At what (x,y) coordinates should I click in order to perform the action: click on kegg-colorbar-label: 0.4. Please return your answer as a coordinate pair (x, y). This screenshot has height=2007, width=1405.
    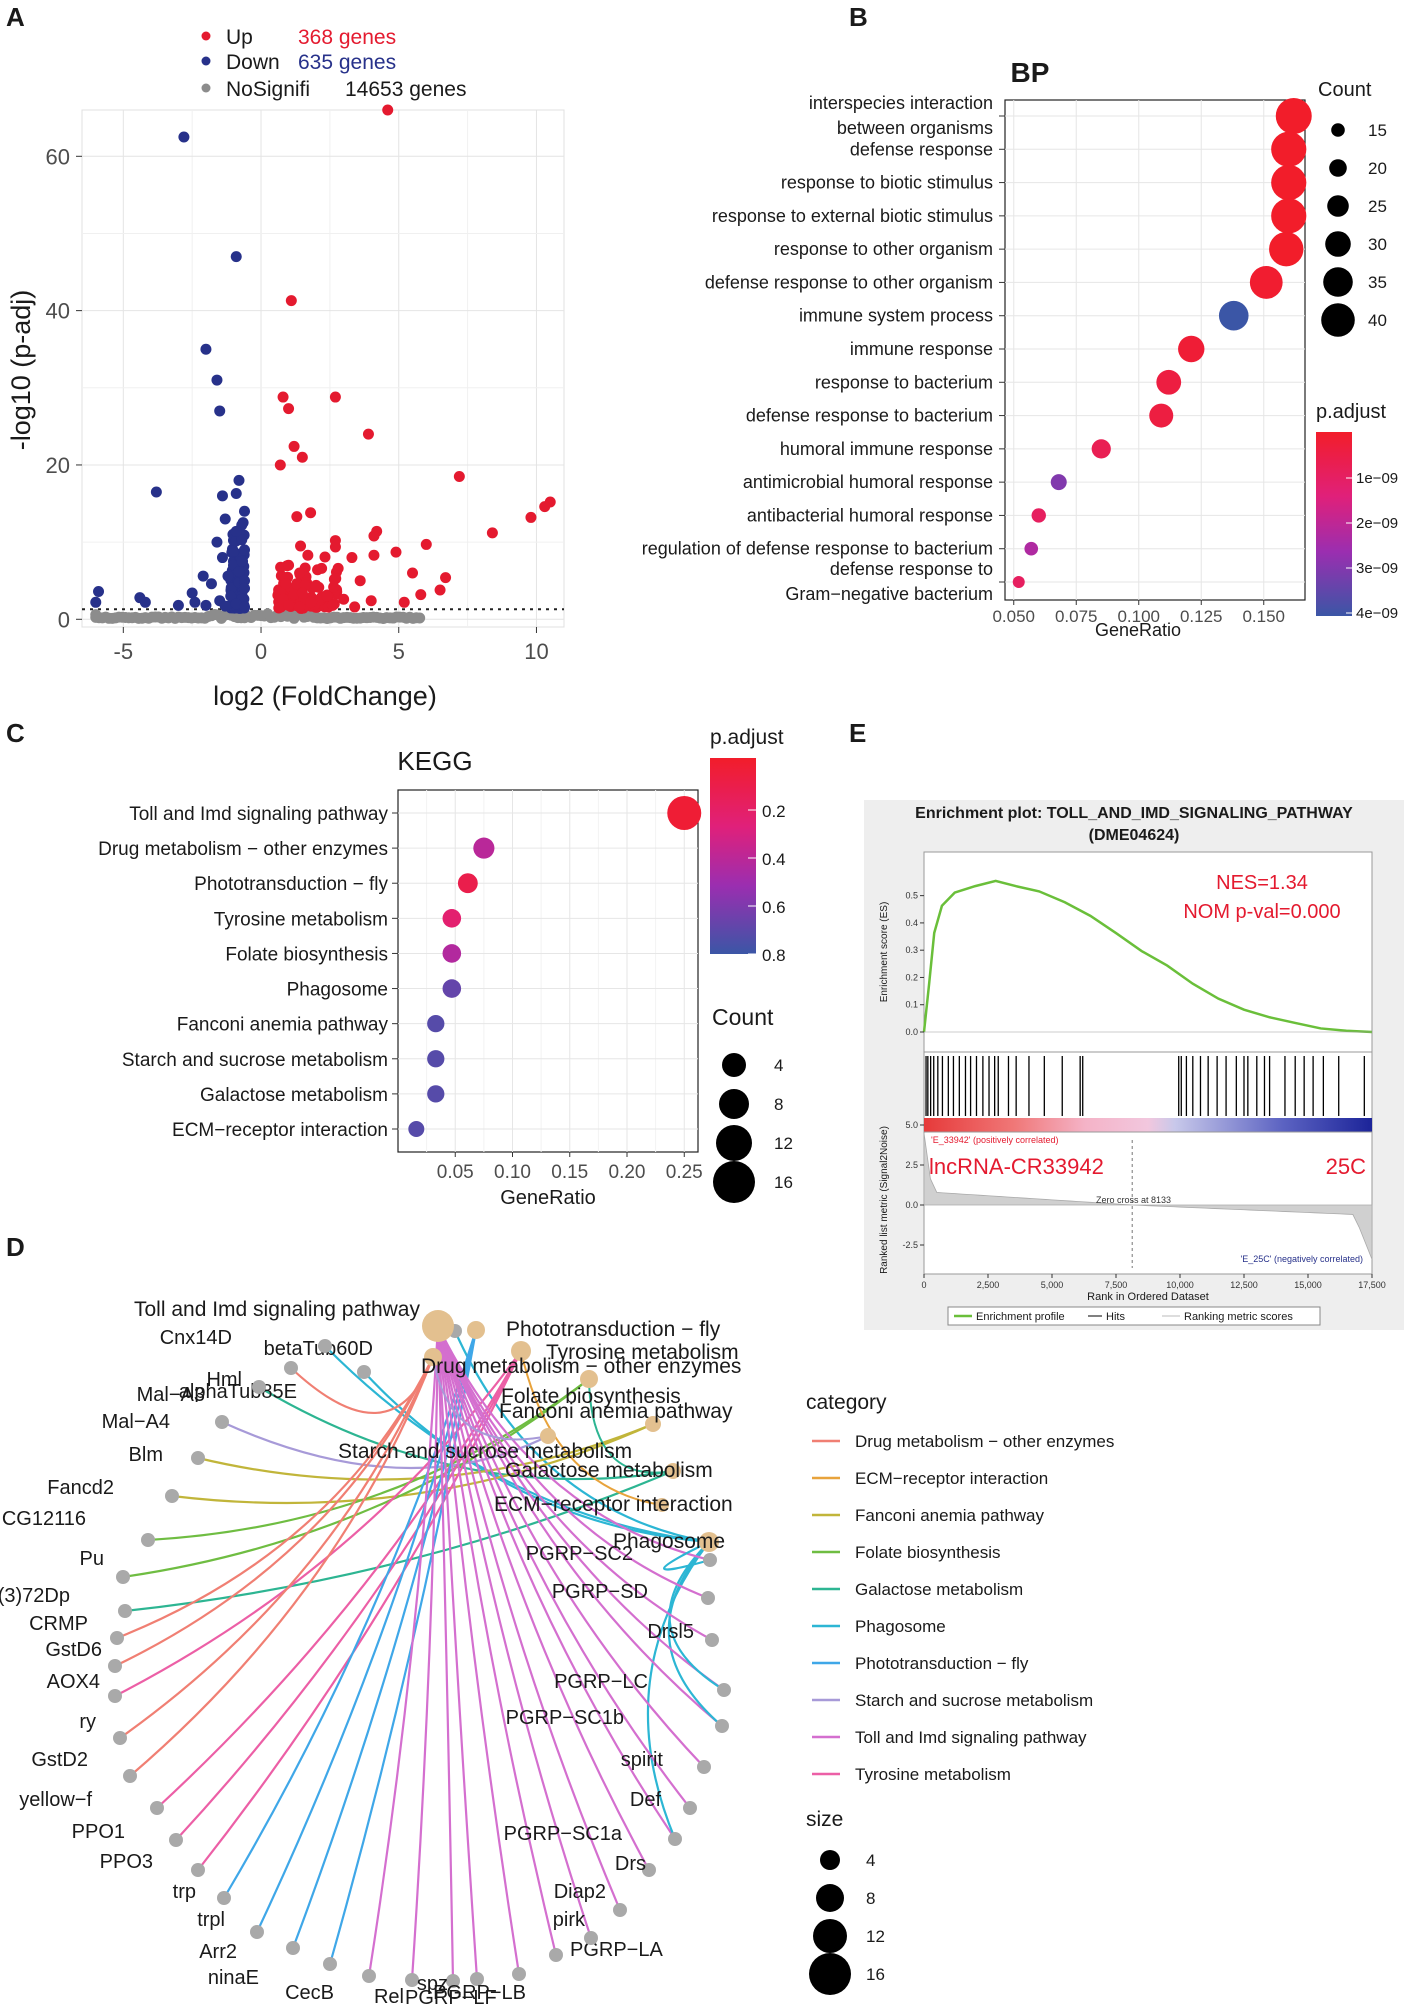
    Looking at the image, I should click on (774, 859).